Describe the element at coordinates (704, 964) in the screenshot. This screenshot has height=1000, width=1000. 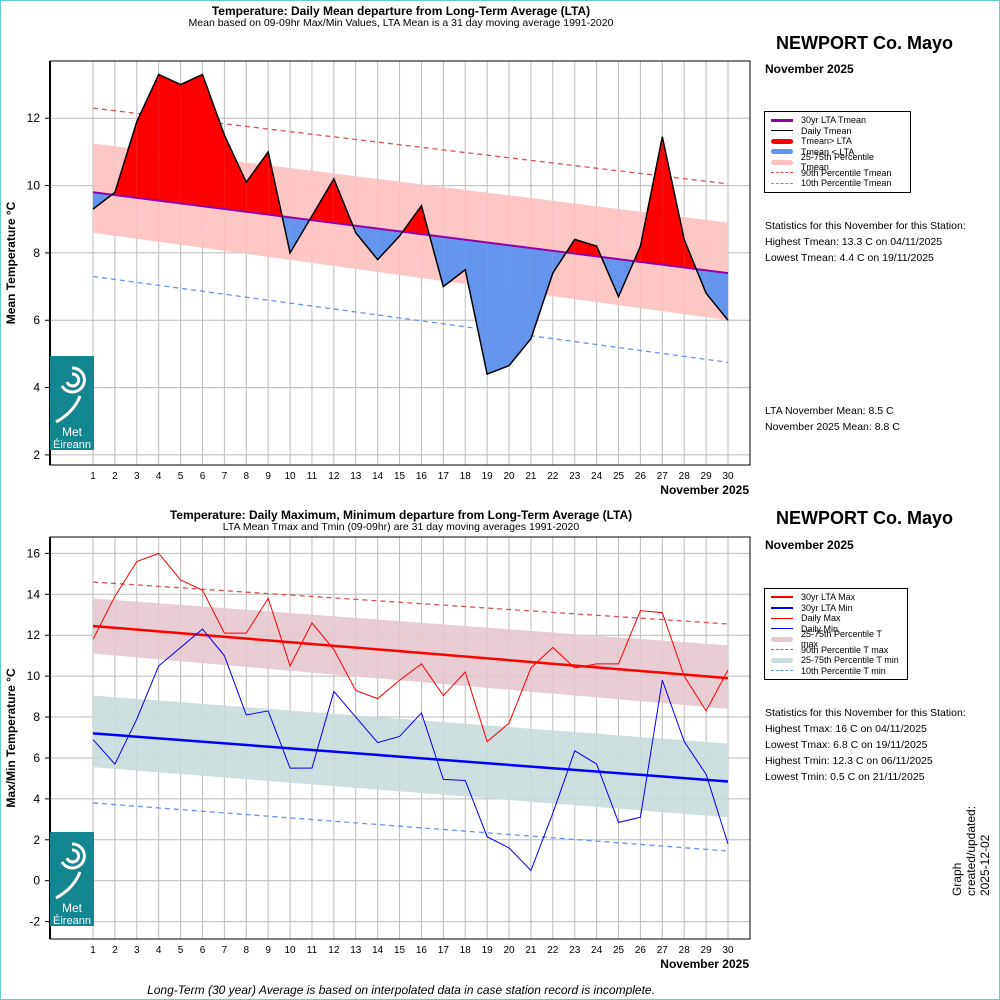
I see `x-axis-label: November 2025` at that location.